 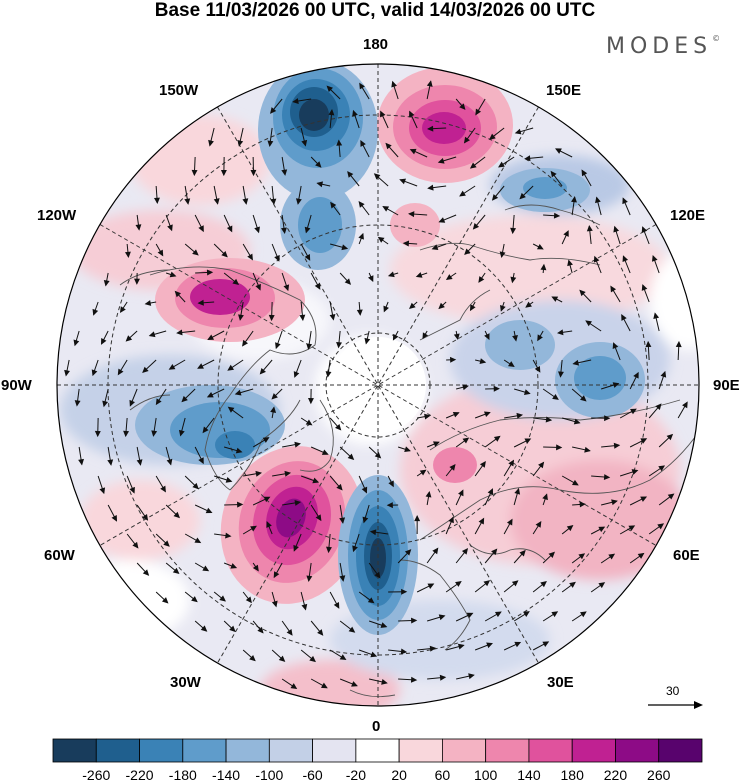 What do you see at coordinates (226, 775) in the screenshot?
I see `colorbar-tick-label: -140` at bounding box center [226, 775].